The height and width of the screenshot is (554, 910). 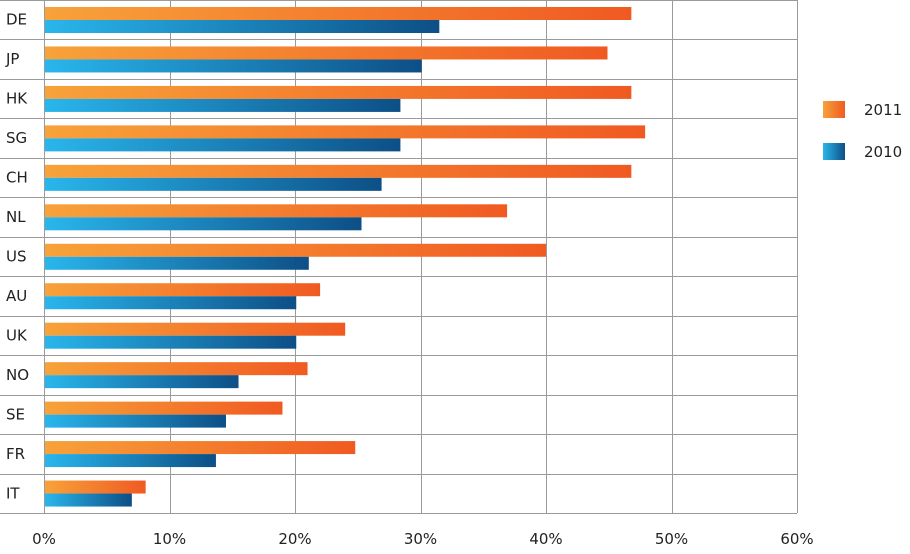 I want to click on bar-de-2010, so click(x=242, y=26).